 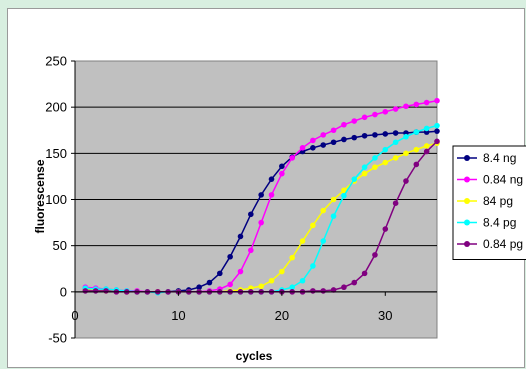 I want to click on x-tick-label: 30, so click(x=385, y=315).